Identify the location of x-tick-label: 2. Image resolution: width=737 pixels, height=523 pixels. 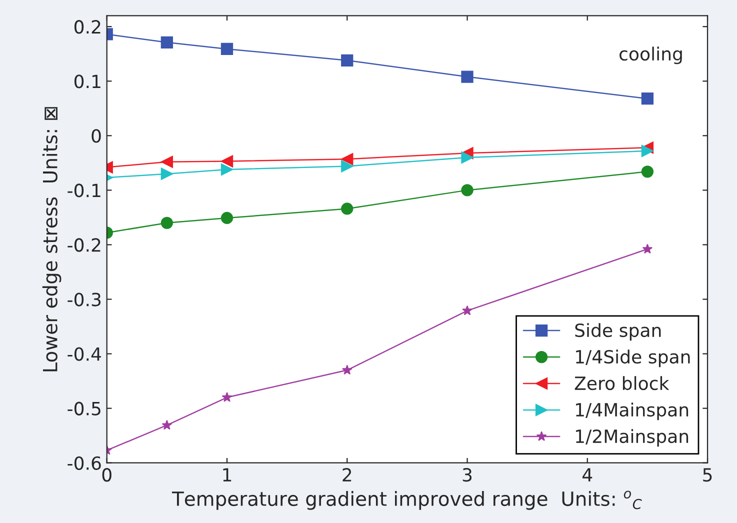
(347, 475).